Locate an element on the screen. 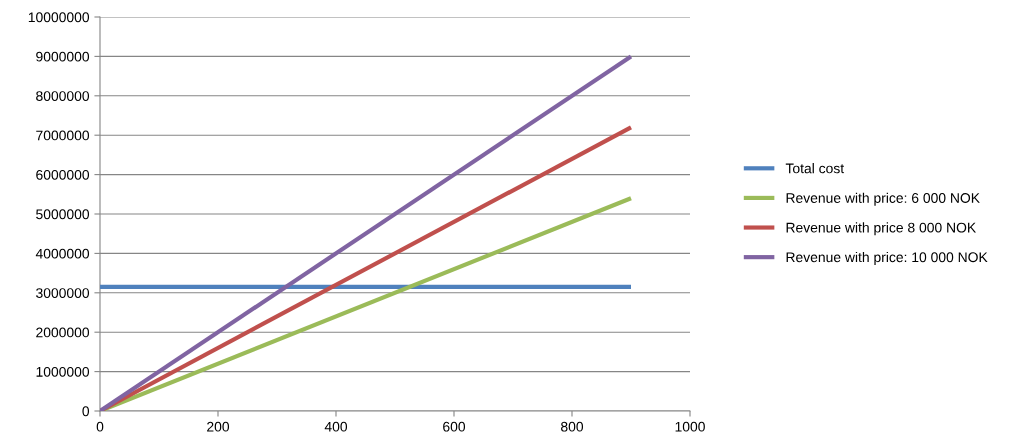 This screenshot has width=1029, height=443. y-tick-label: 7000000 is located at coordinates (63, 135).